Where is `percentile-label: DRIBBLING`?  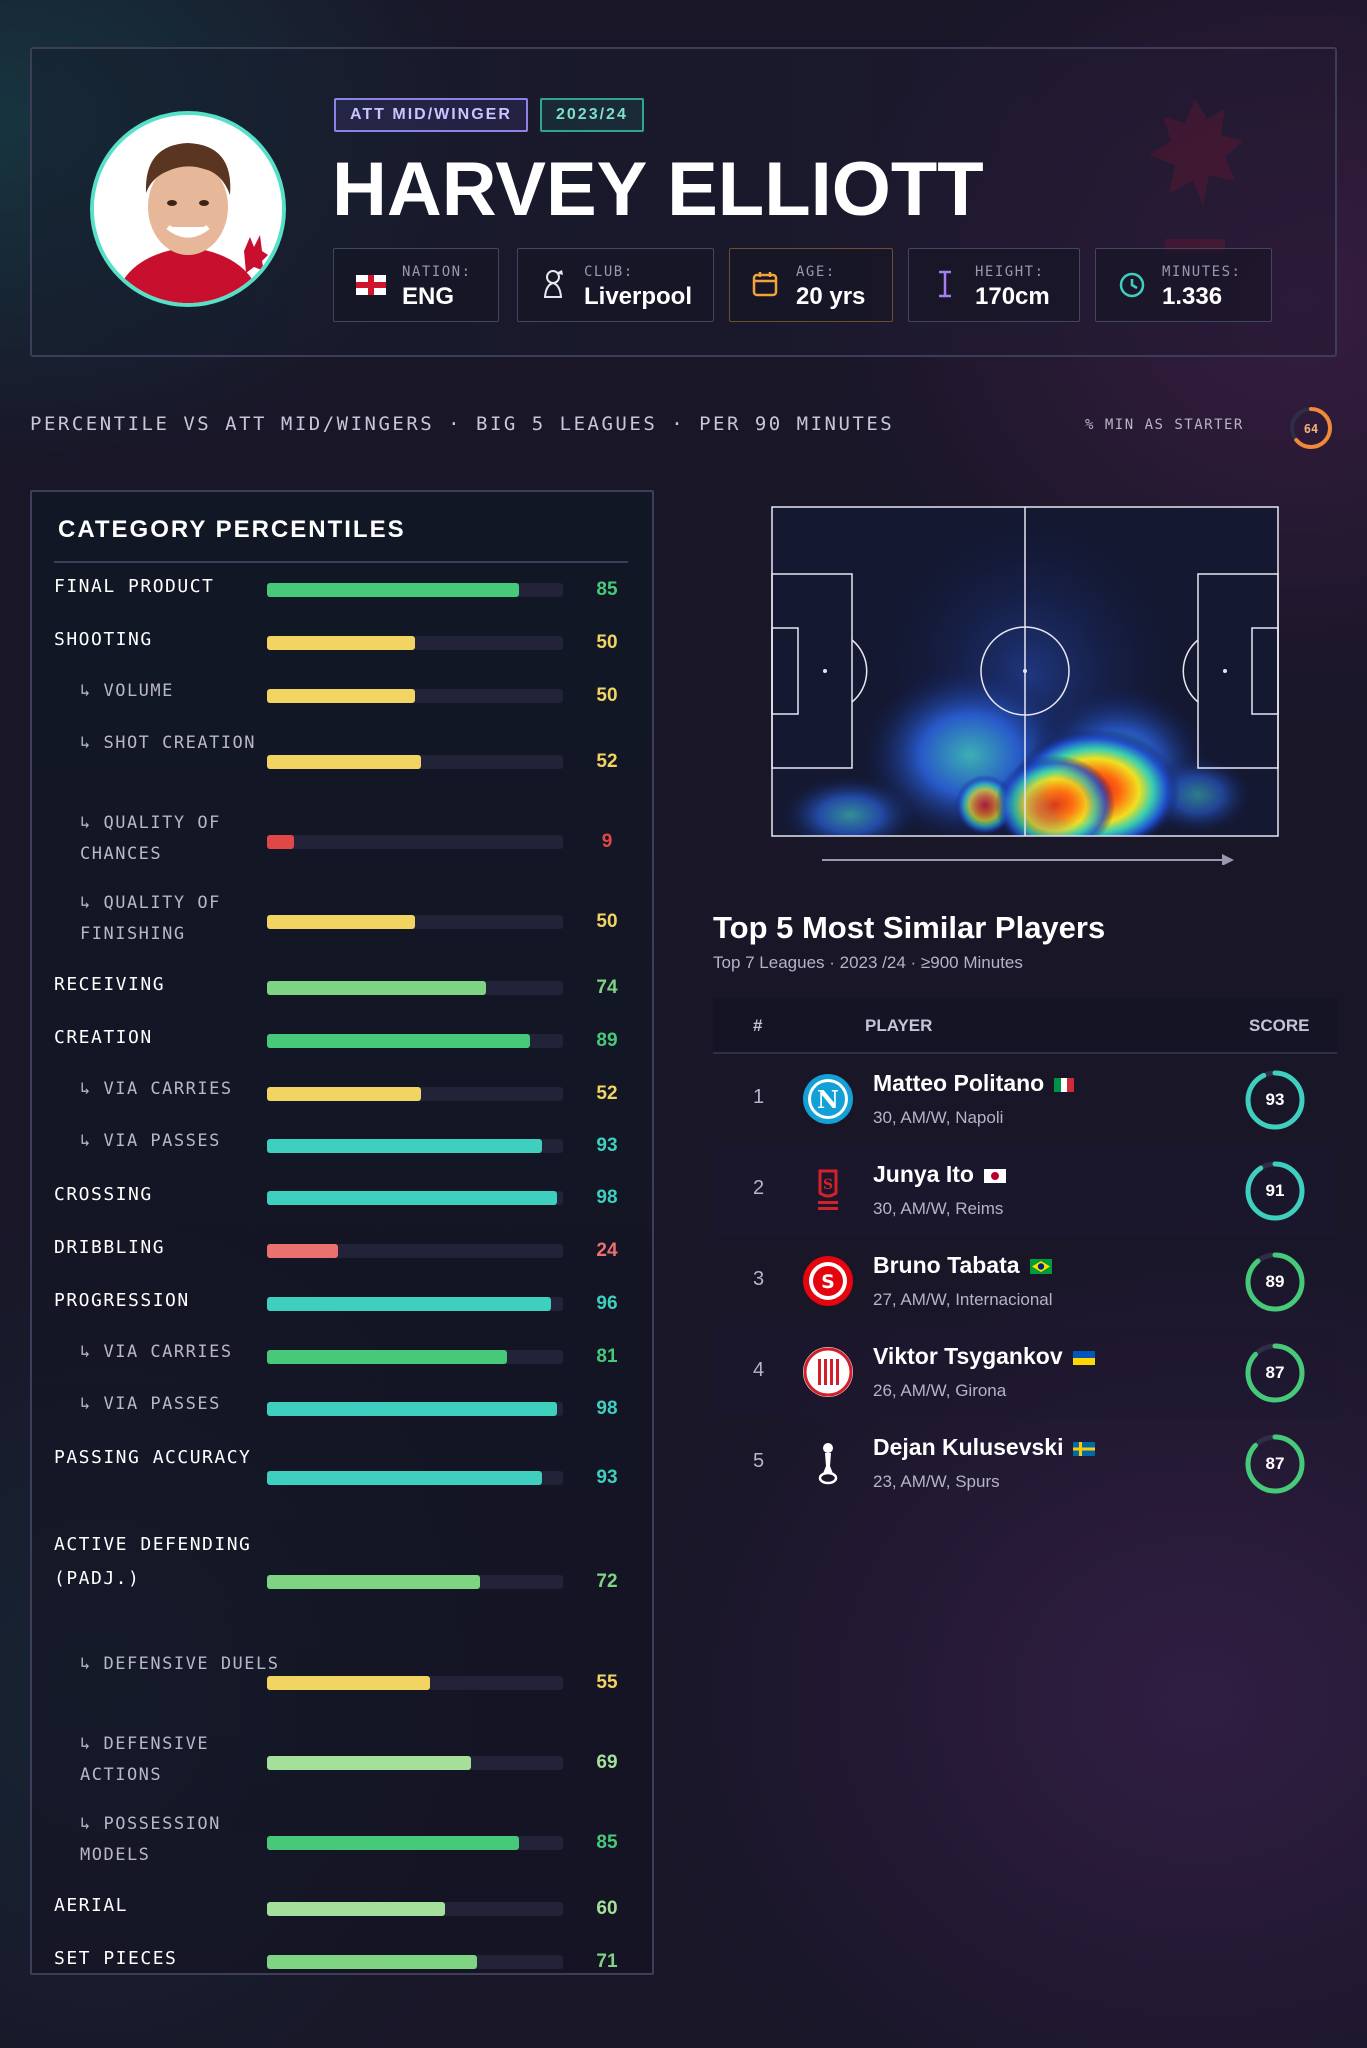
percentile-label: DRIBBLING is located at coordinates (110, 1247).